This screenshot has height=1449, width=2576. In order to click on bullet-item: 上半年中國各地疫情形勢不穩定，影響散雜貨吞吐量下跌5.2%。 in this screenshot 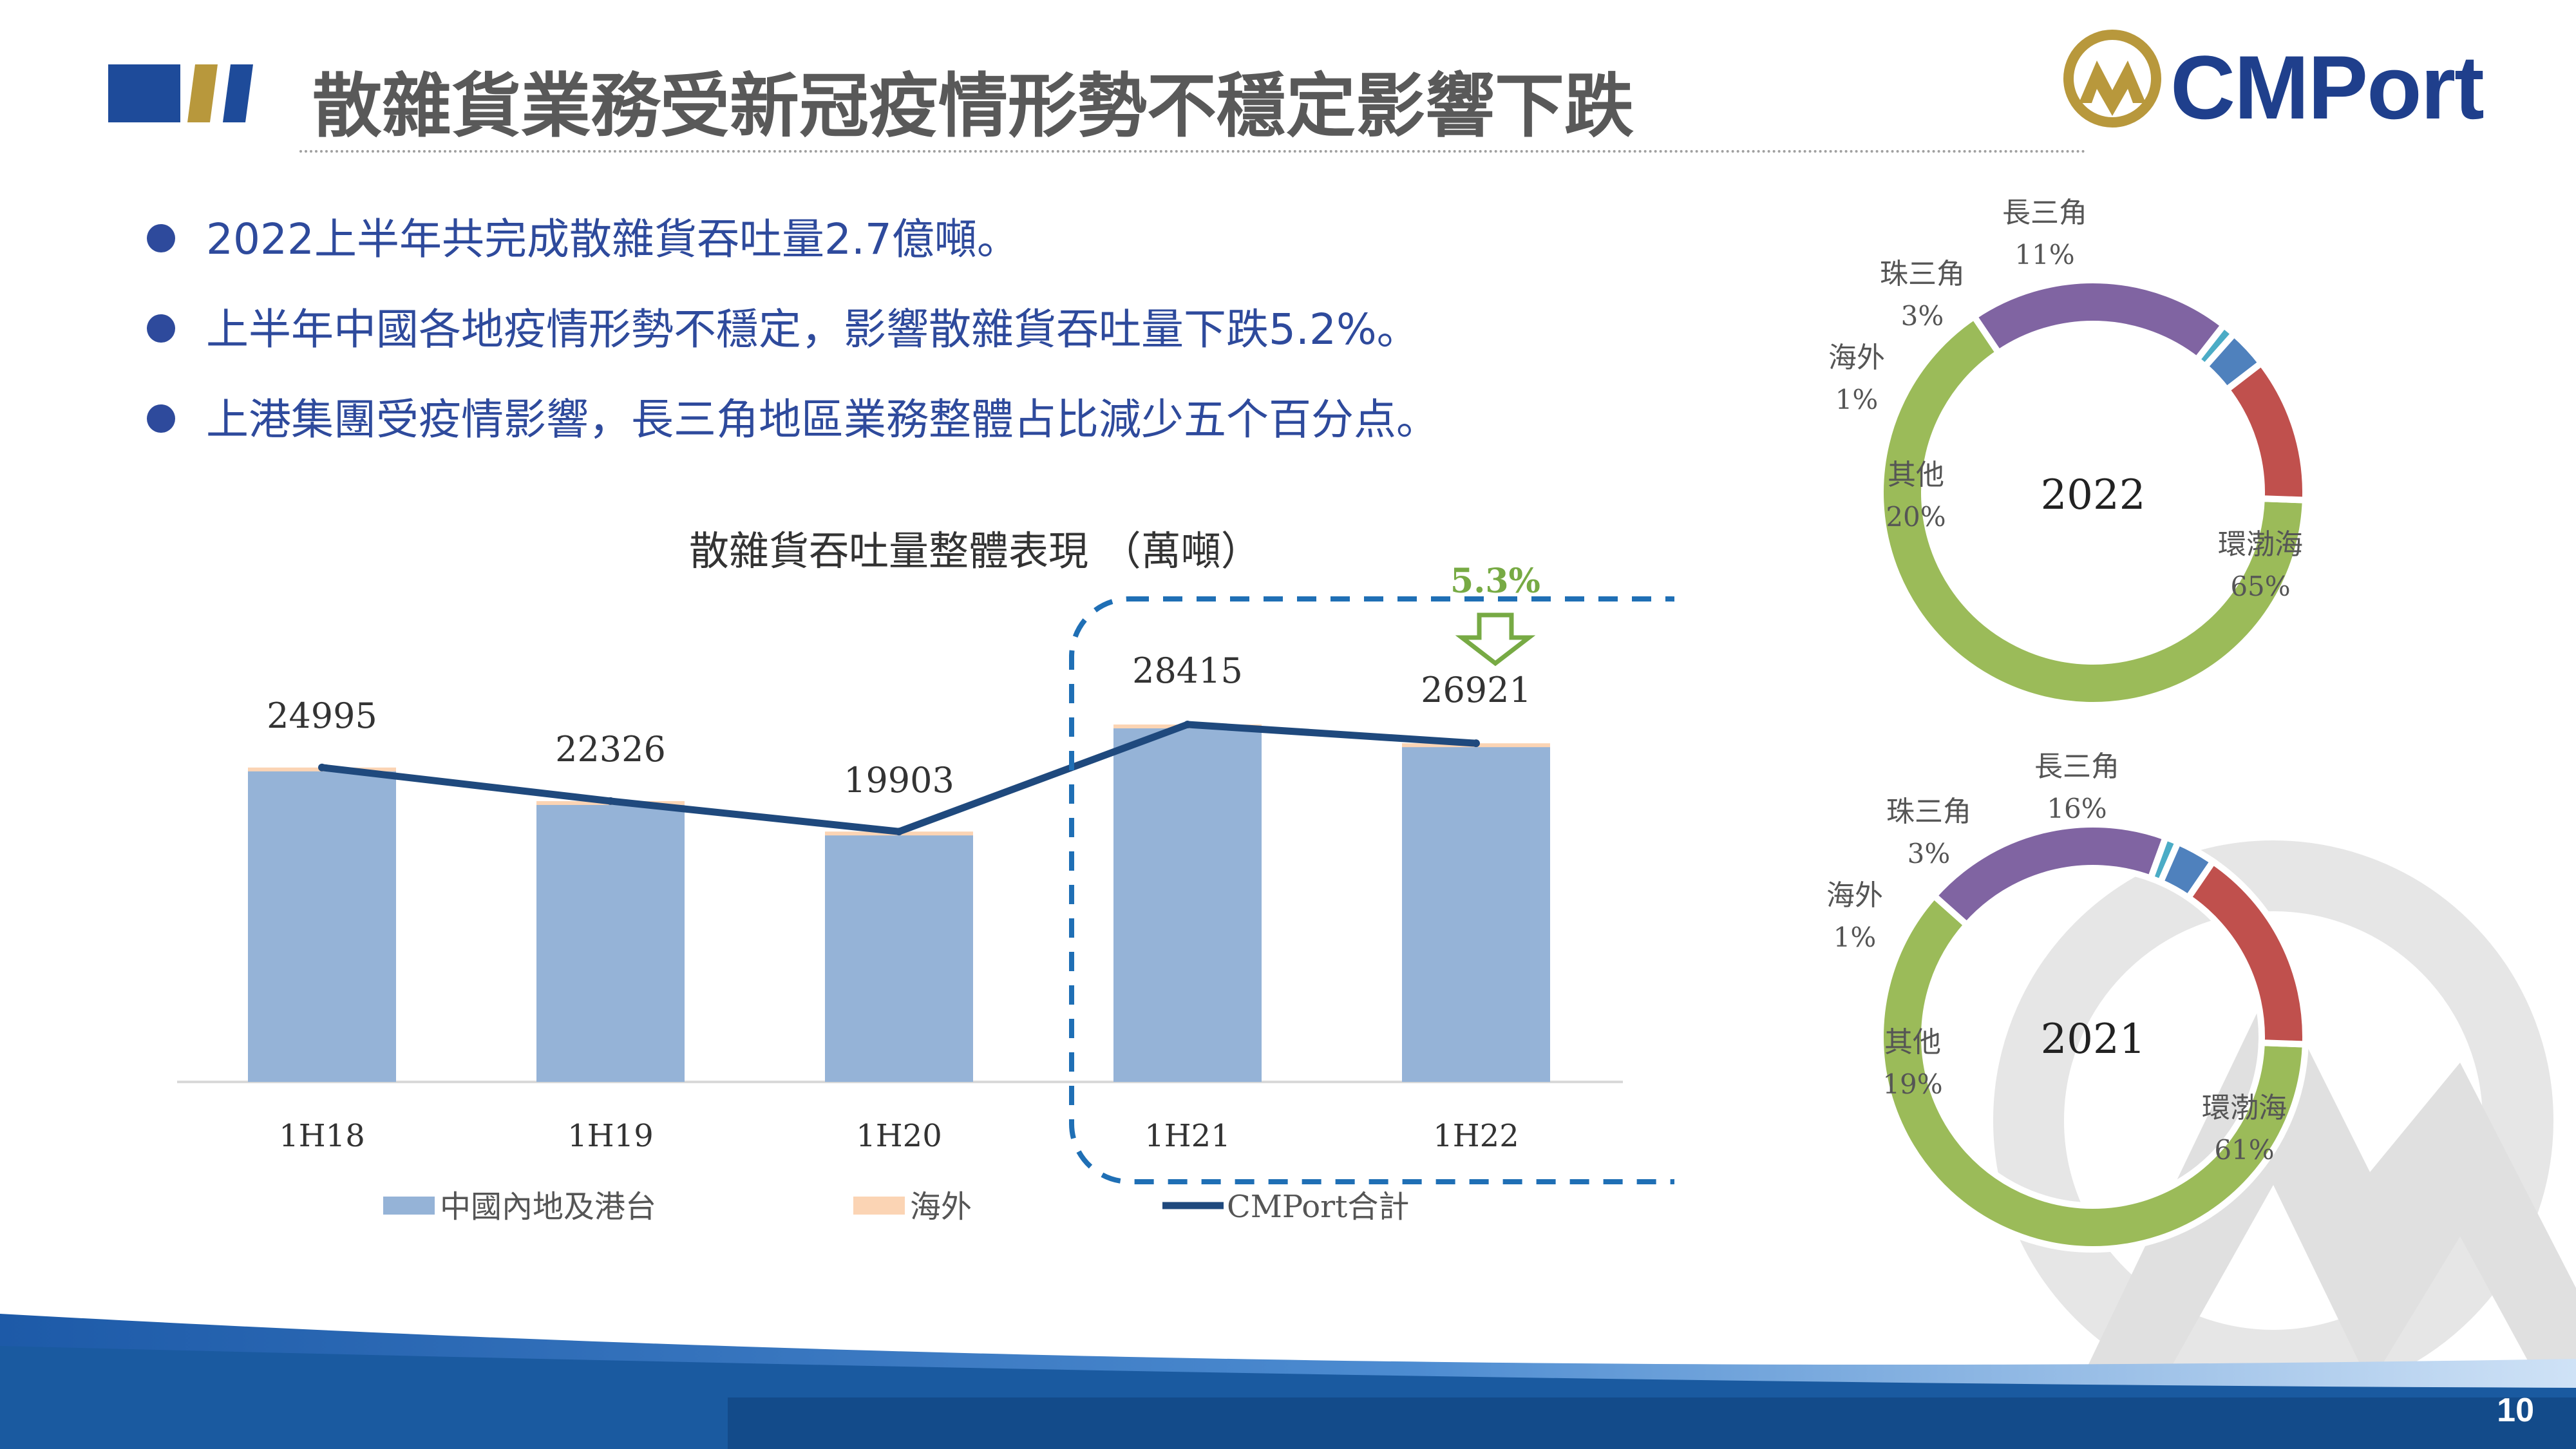, I will do `click(783, 326)`.